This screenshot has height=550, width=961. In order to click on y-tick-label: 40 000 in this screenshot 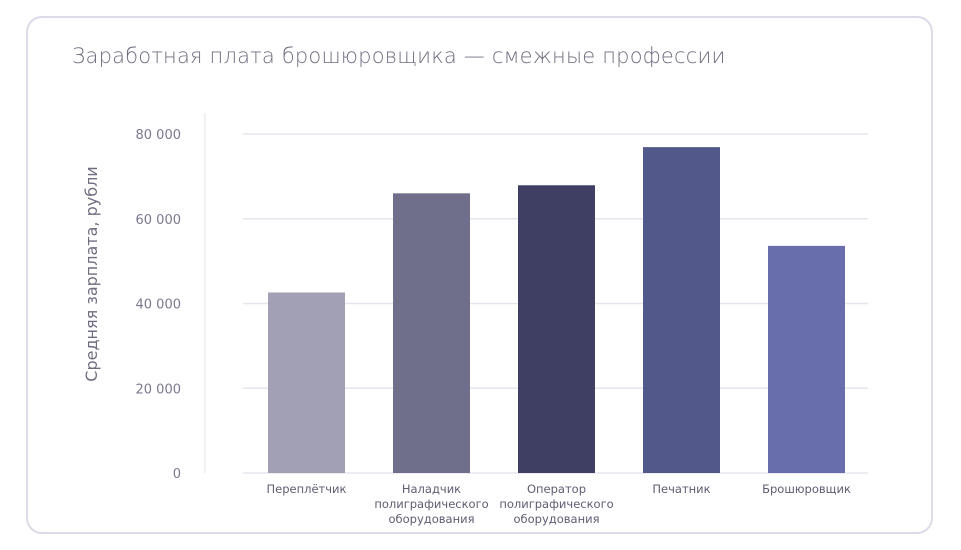, I will do `click(159, 305)`.